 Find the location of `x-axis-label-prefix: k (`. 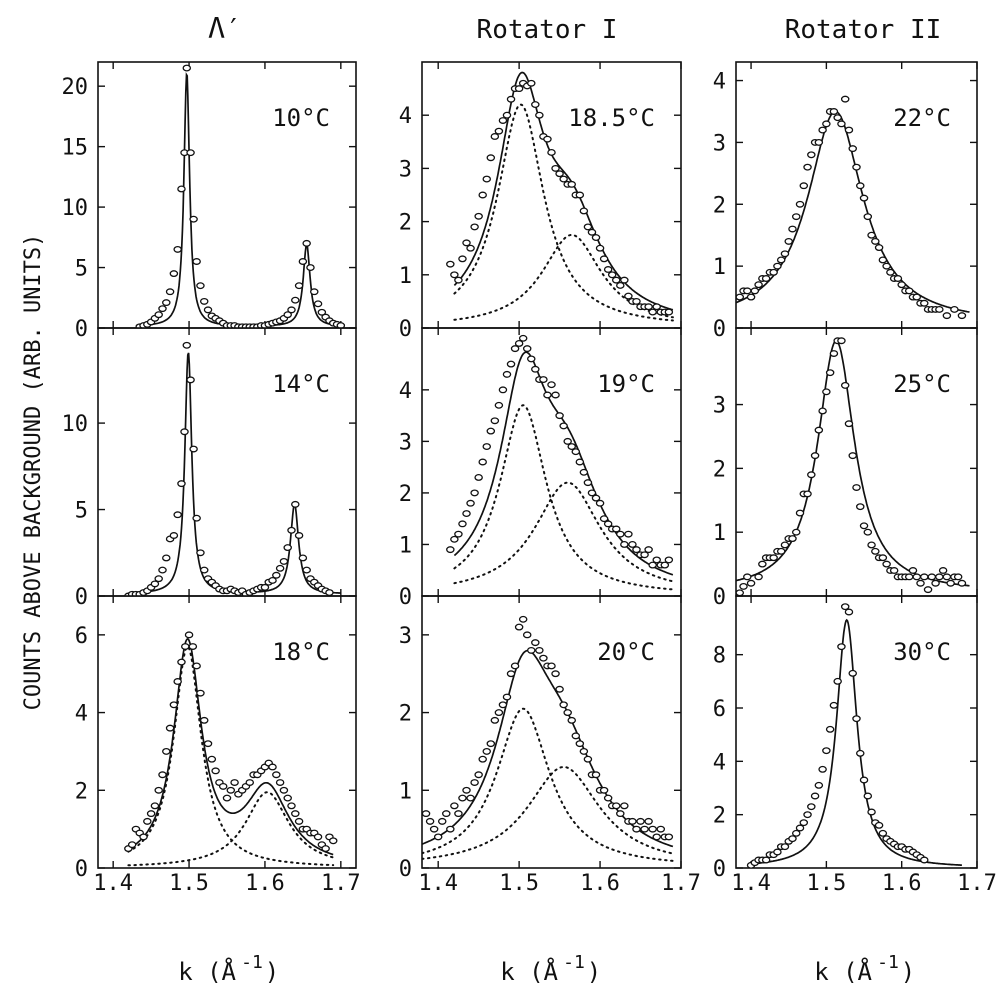

x-axis-label-prefix: k ( is located at coordinates (199, 972).